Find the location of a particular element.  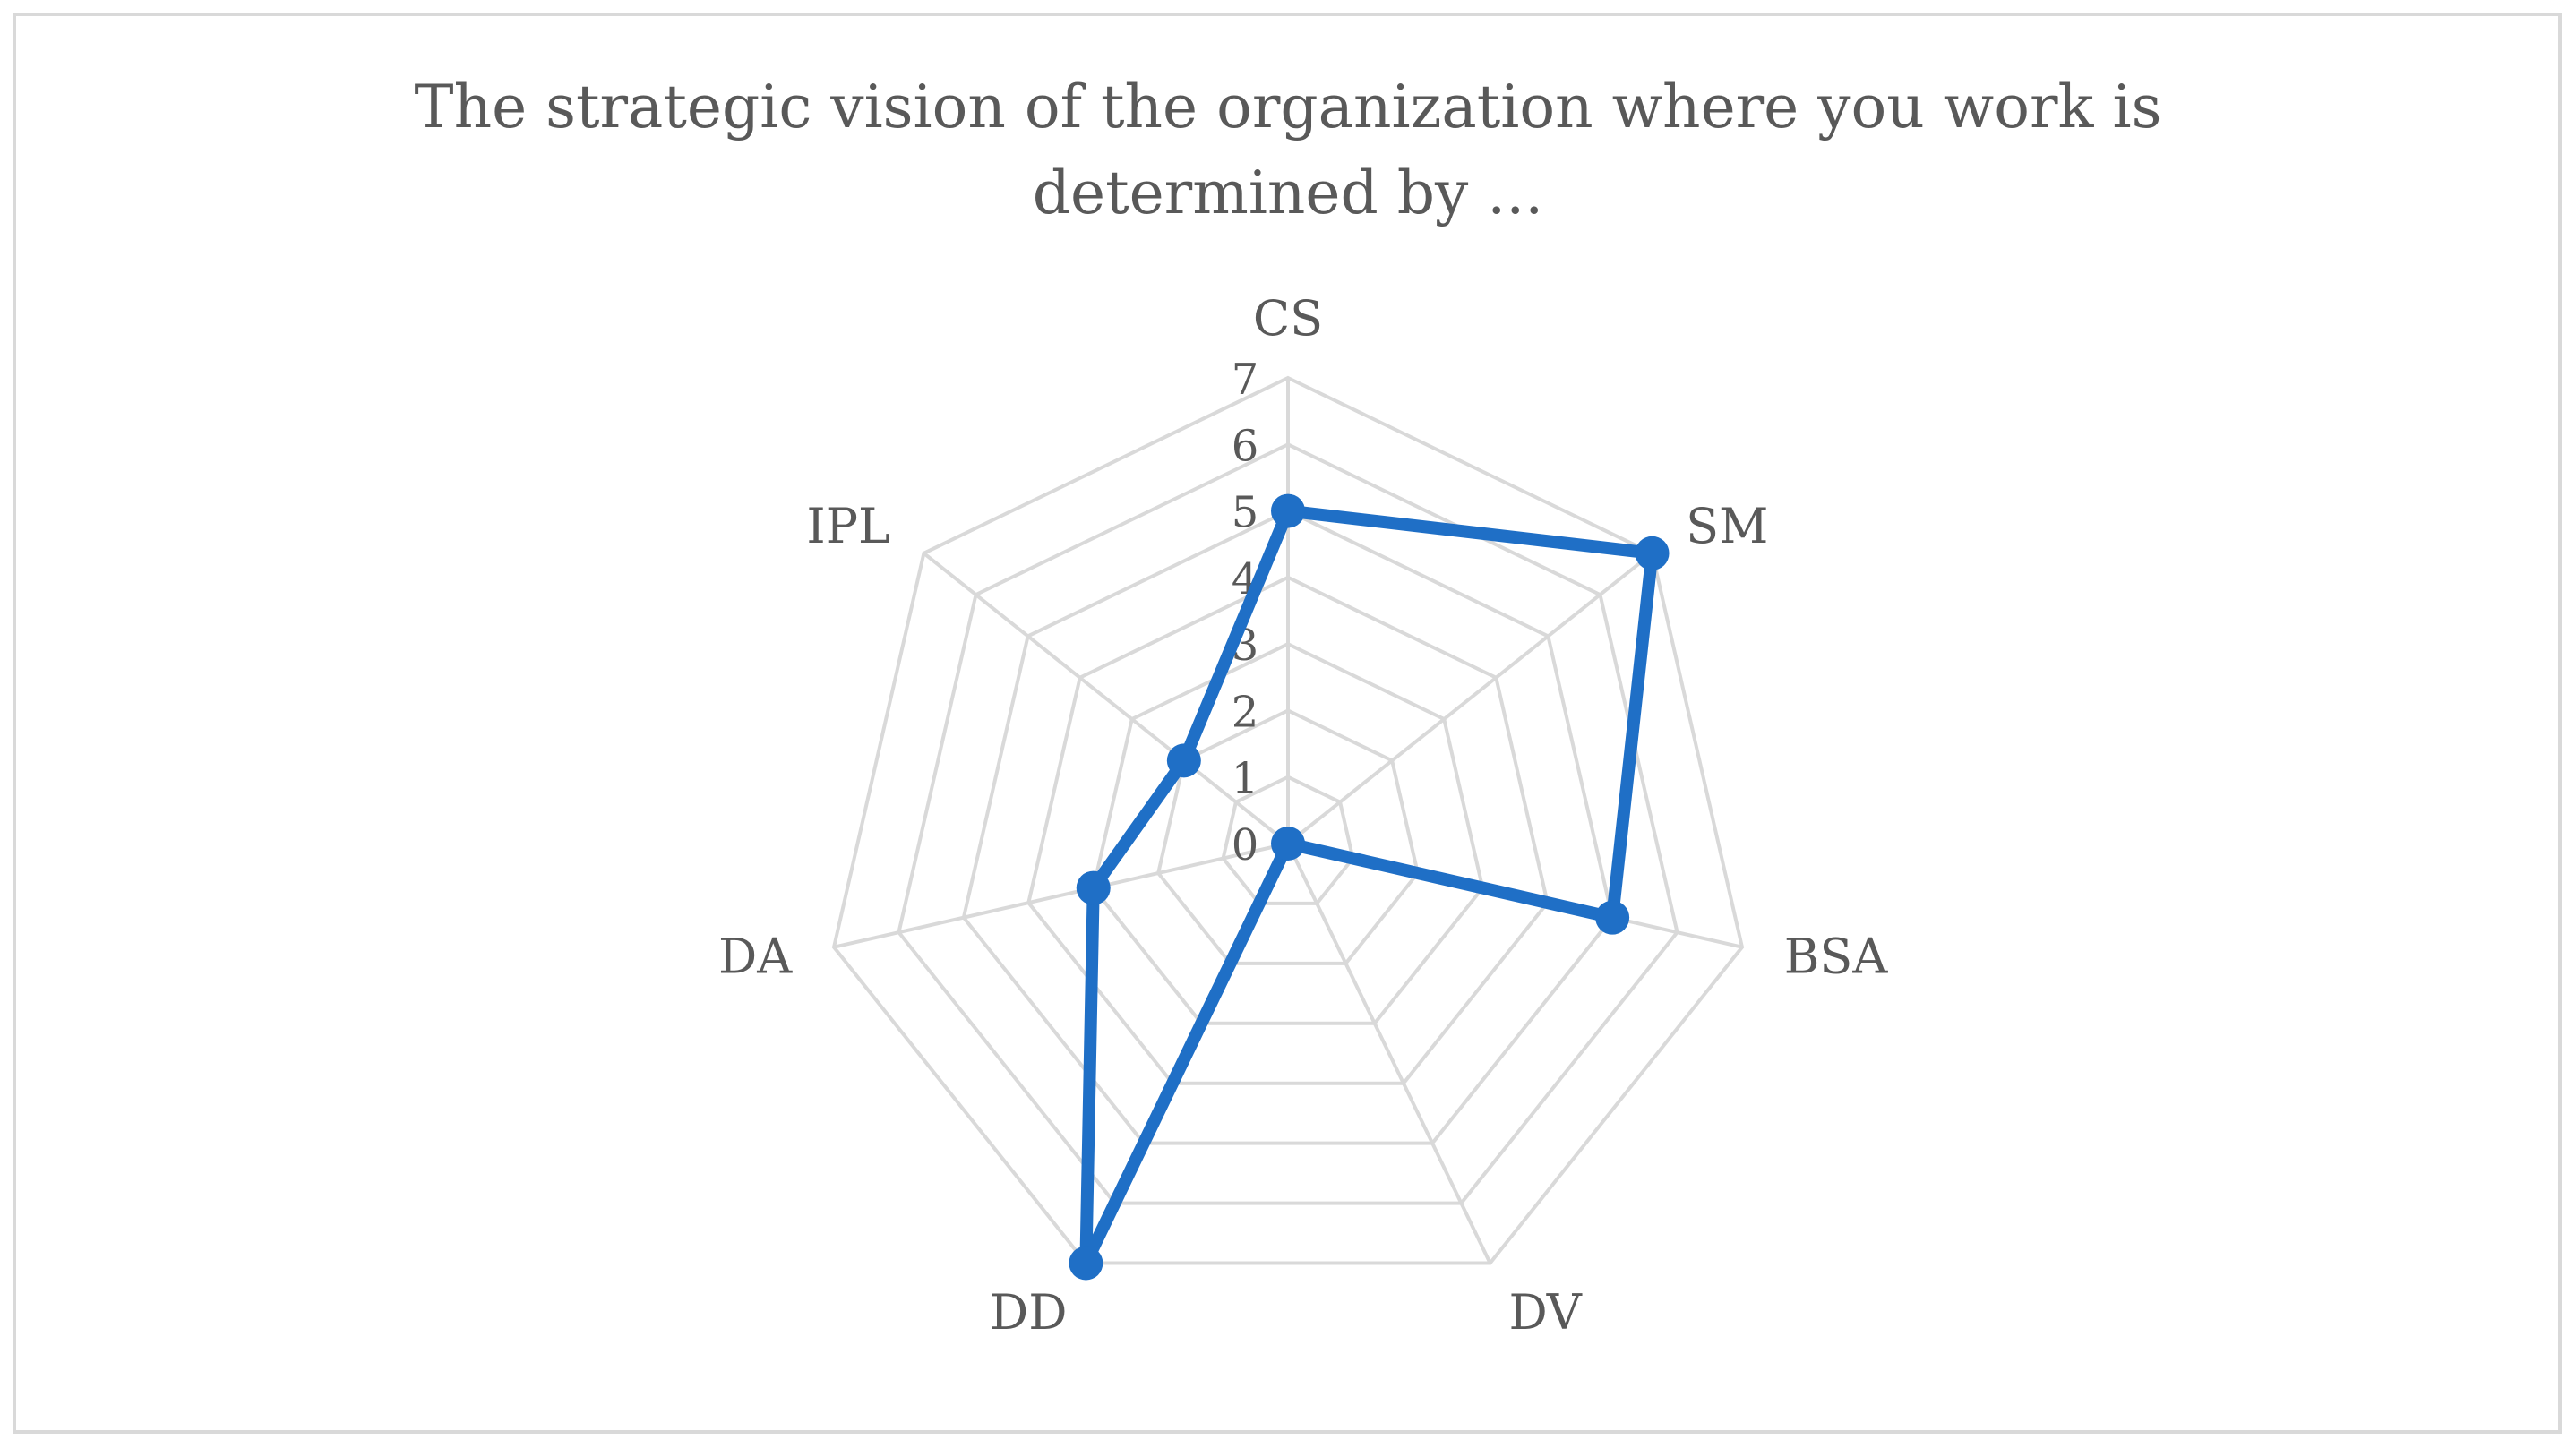

tick-label-5: 5 is located at coordinates (1245, 513).